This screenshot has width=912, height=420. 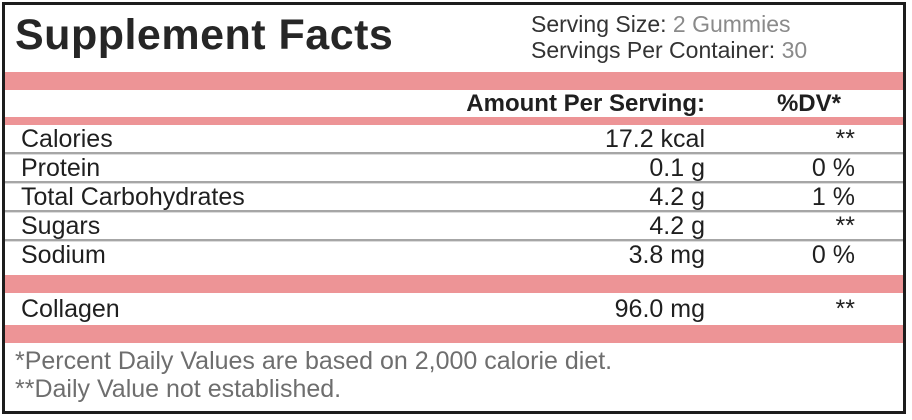 What do you see at coordinates (454, 168) in the screenshot?
I see `nutrient-row-protein: Protein 0.1 g 0 %` at bounding box center [454, 168].